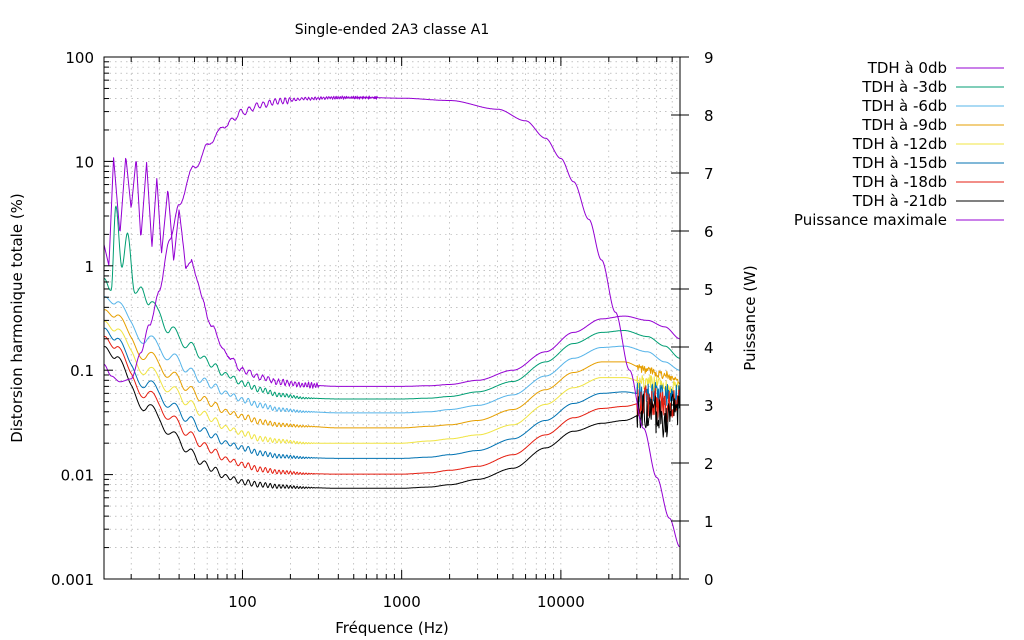 The height and width of the screenshot is (640, 1024). I want to click on x-tick-label: 100, so click(242, 602).